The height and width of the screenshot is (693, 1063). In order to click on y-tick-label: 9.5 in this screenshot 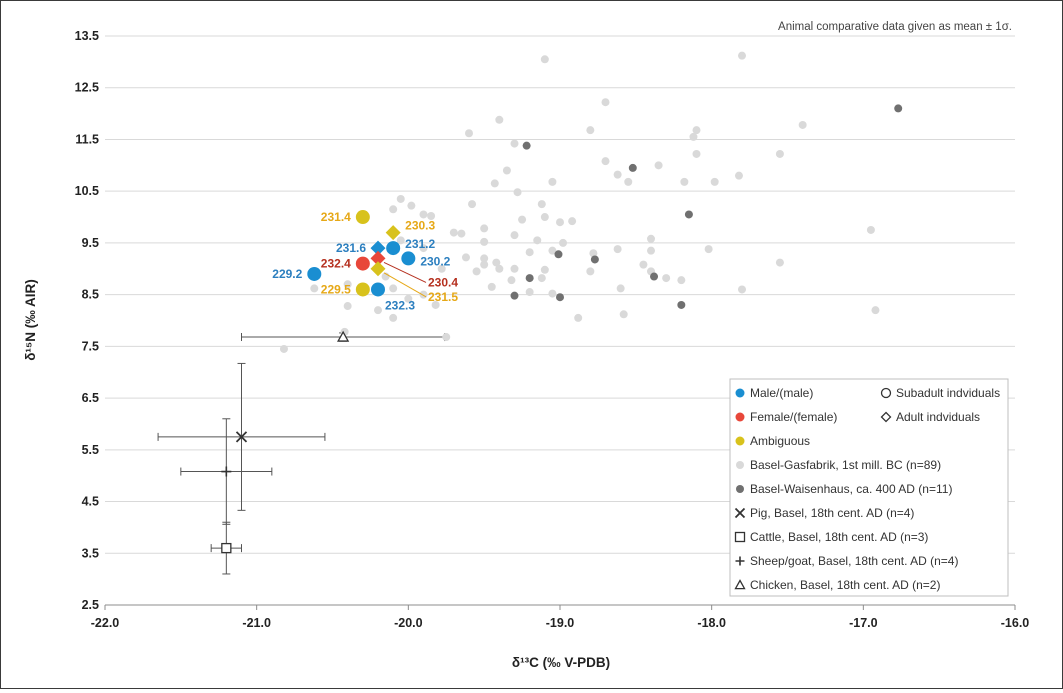, I will do `click(90, 243)`.